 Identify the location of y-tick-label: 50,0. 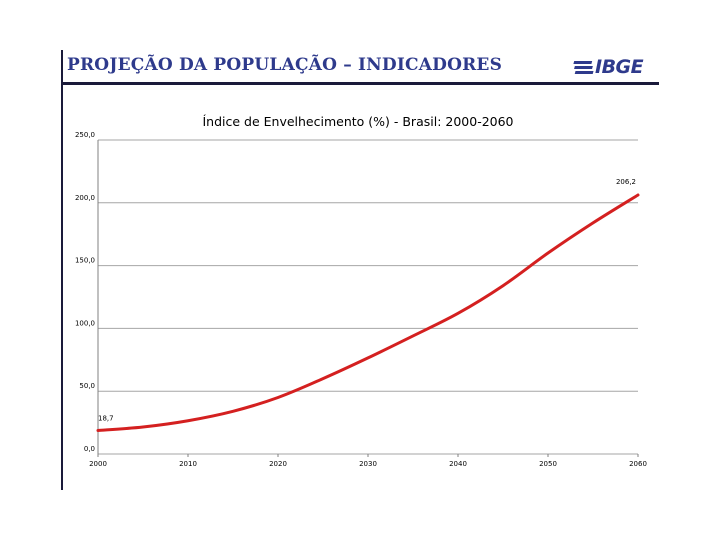
(87, 386).